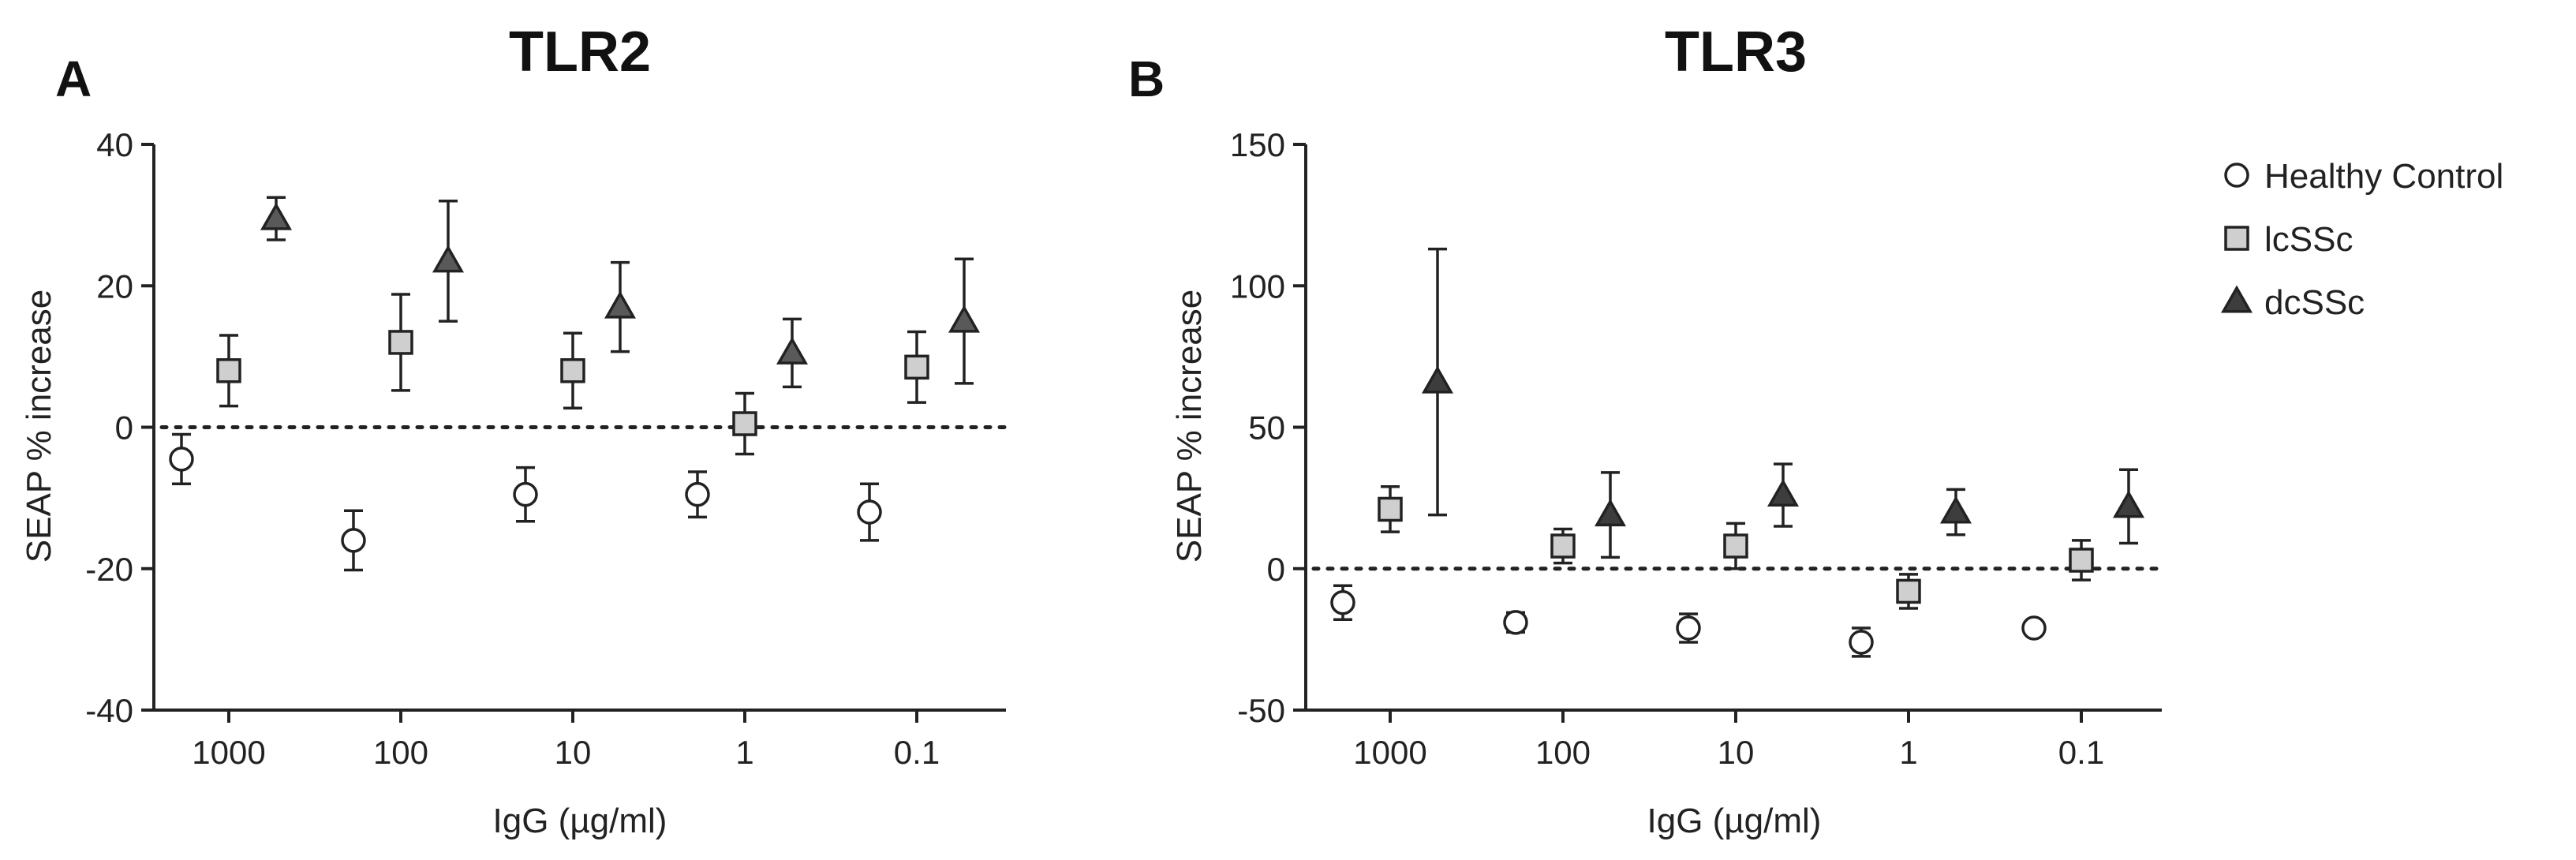 Image resolution: width=2576 pixels, height=860 pixels. Describe the element at coordinates (744, 752) in the screenshot. I see `x-tick-label-a: 1` at that location.